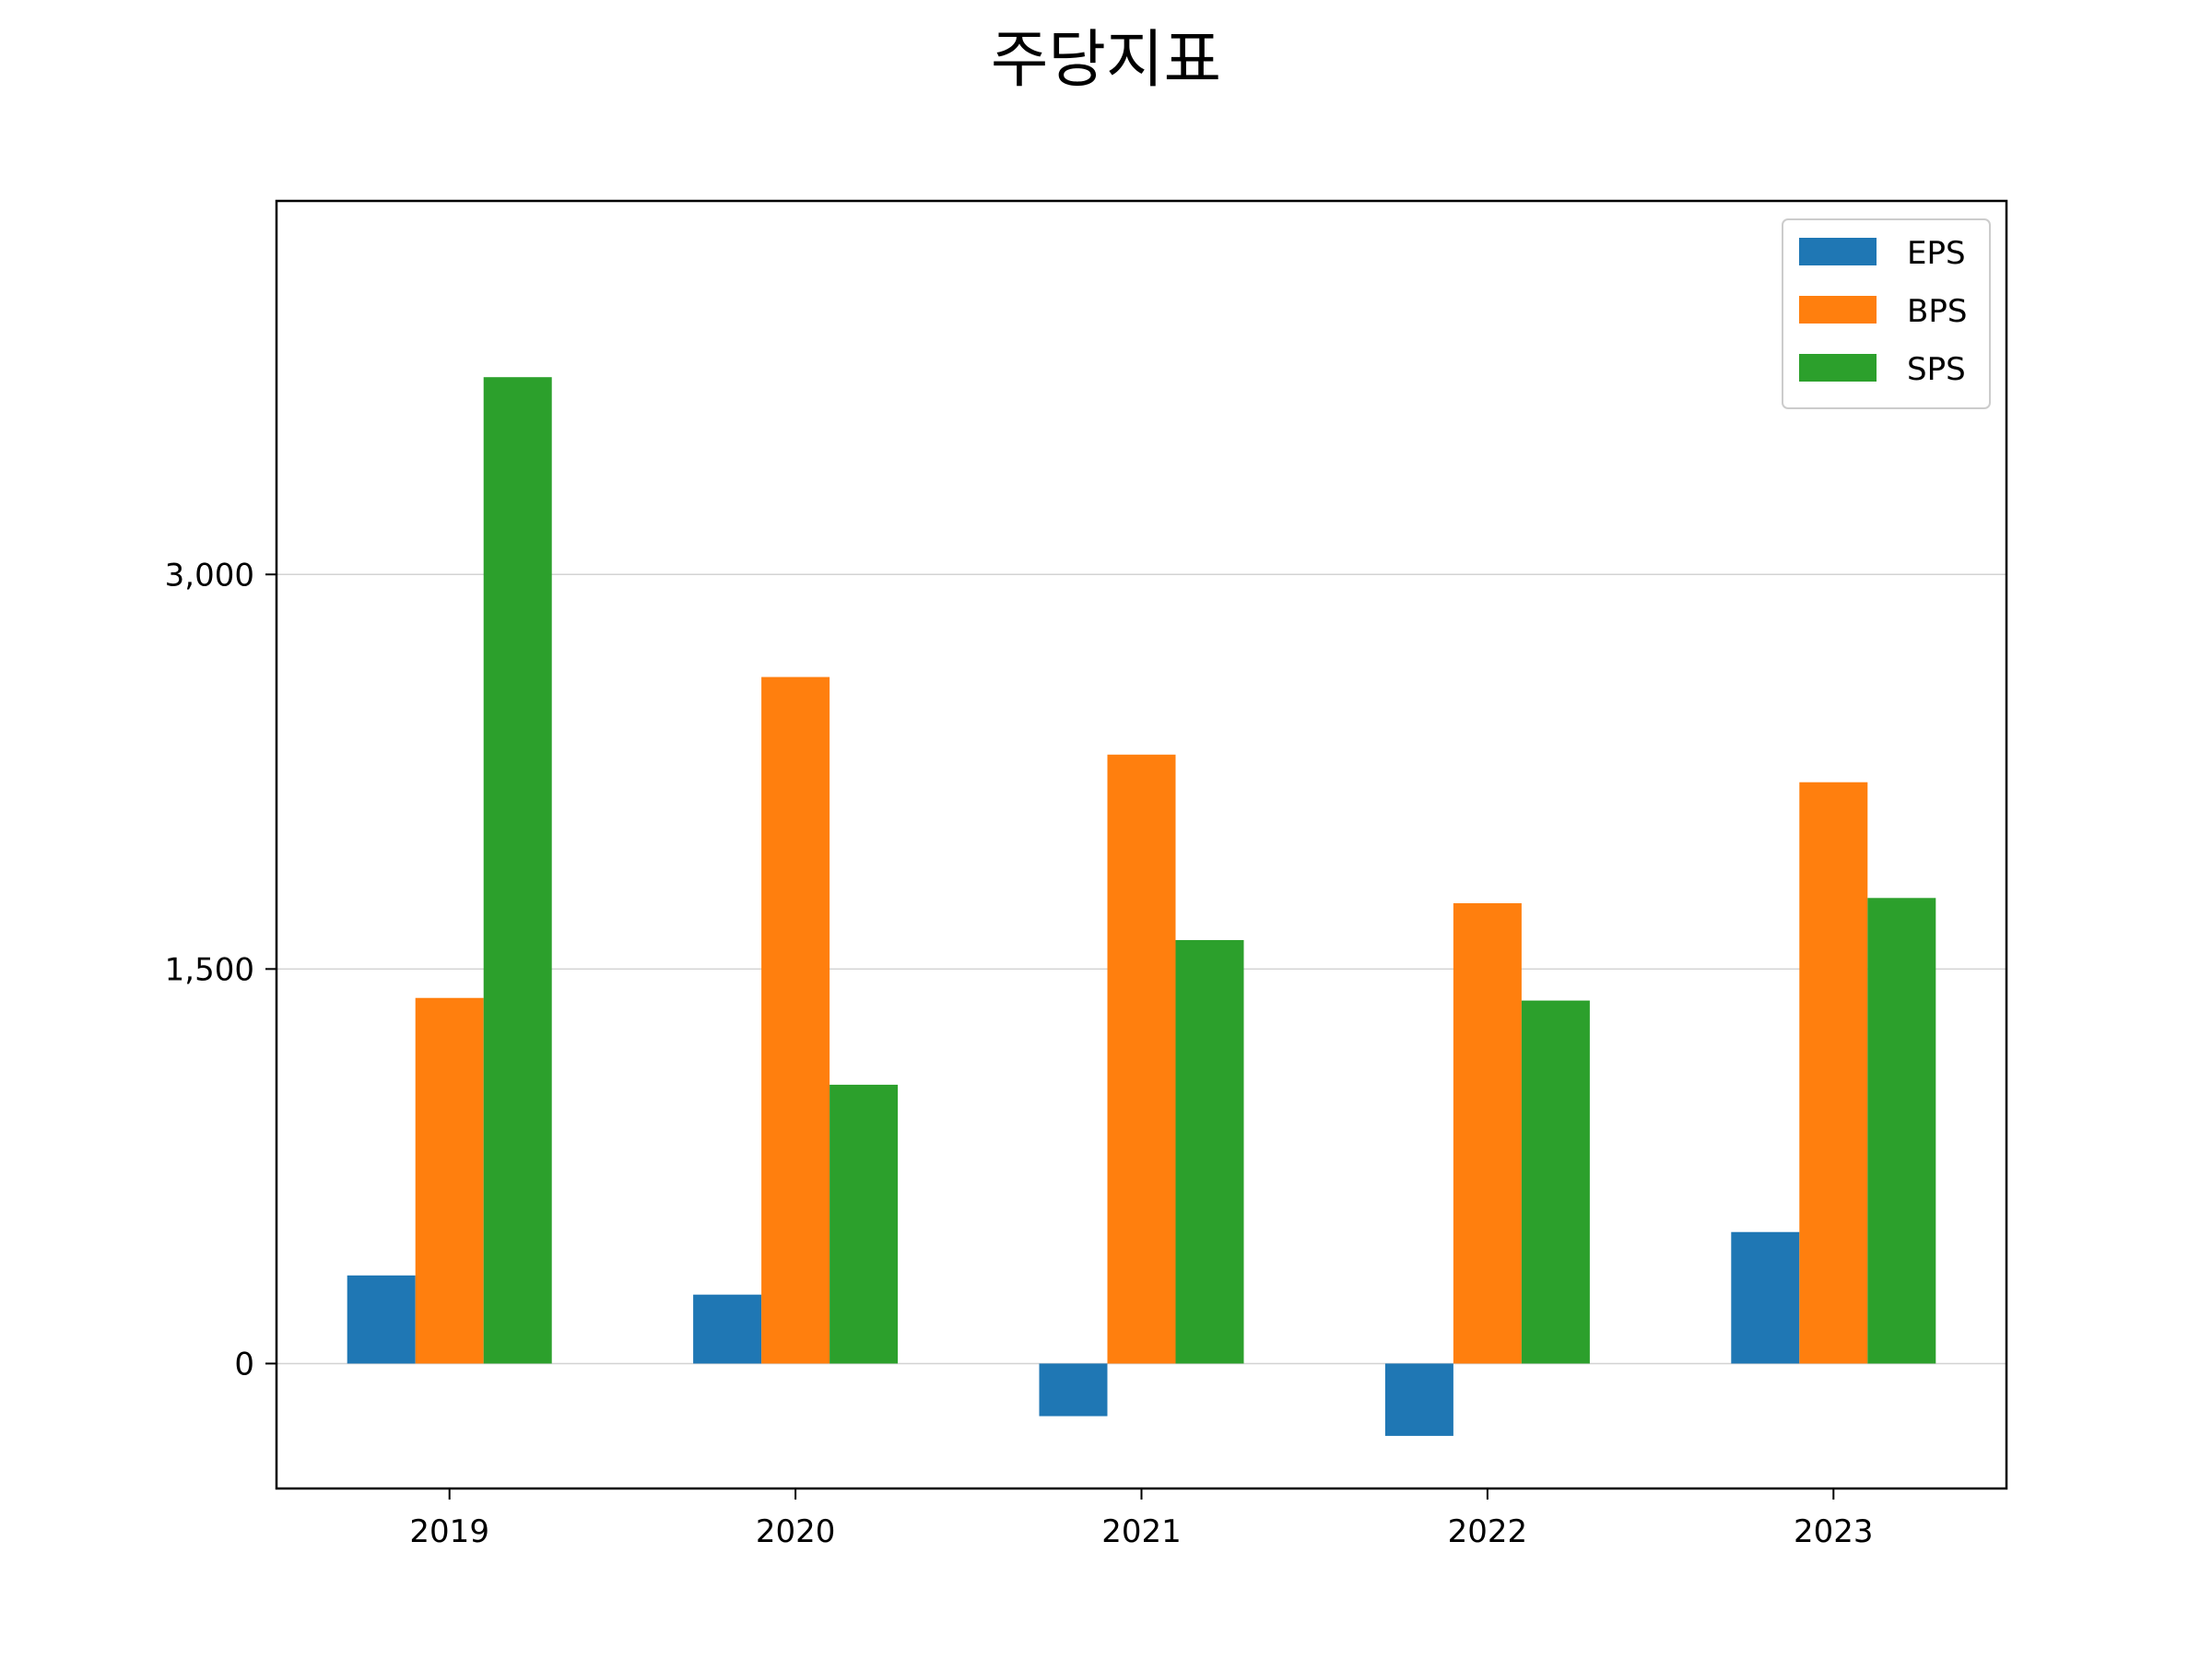  I want to click on bar-sps-2023, so click(1901, 1131).